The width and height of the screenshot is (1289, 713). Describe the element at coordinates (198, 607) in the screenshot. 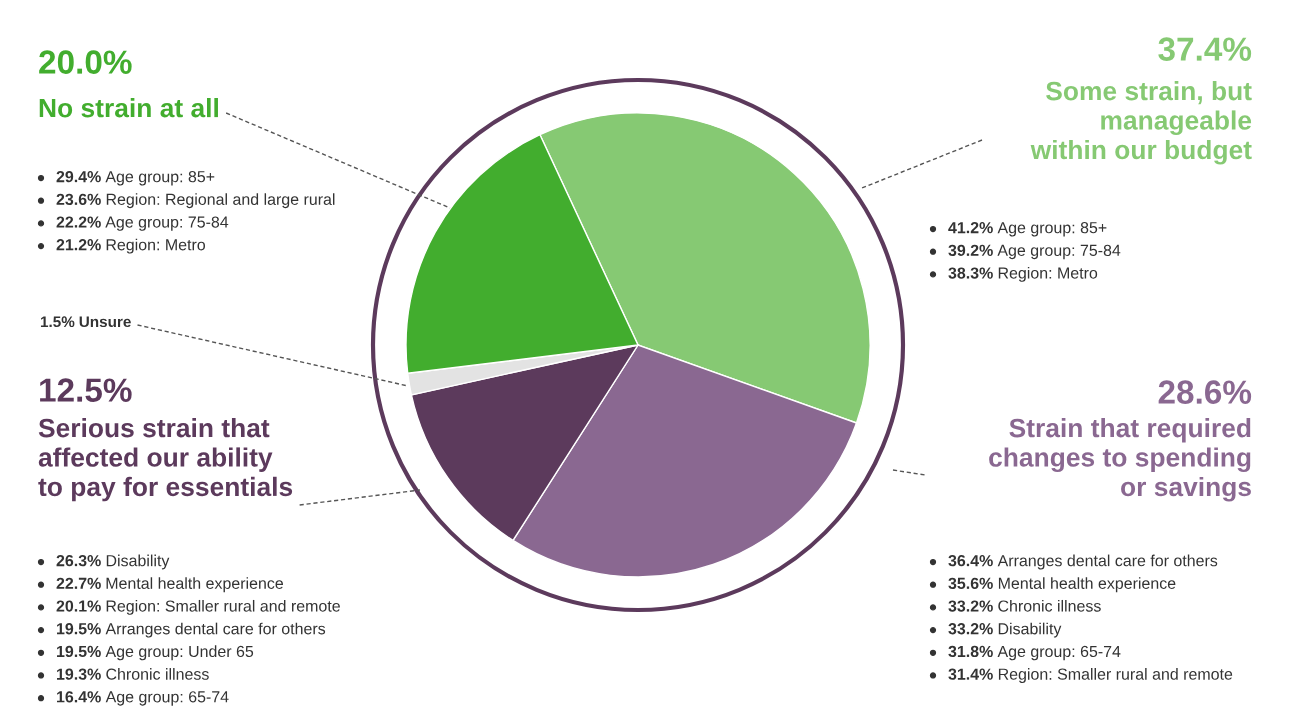

I see `text: 20.1% Region: Smaller rural and remote` at that location.